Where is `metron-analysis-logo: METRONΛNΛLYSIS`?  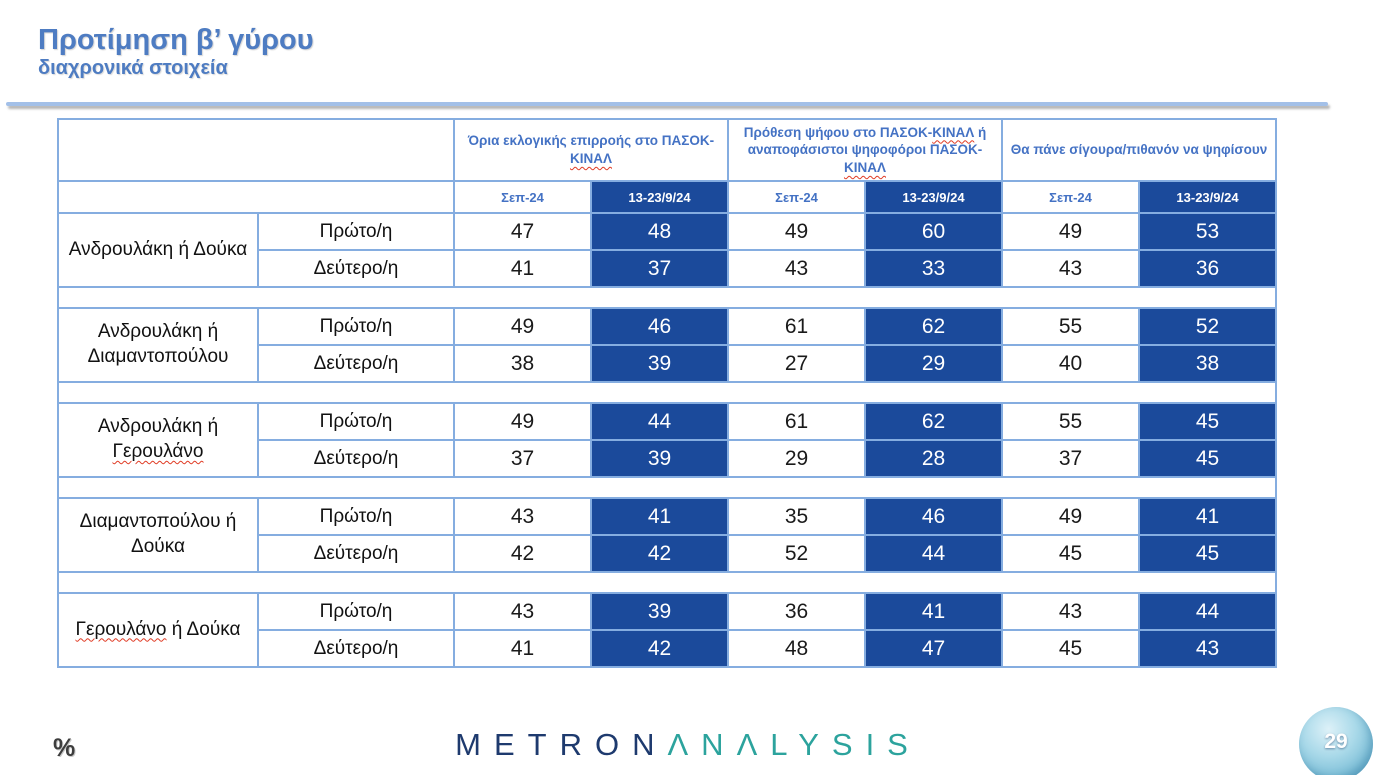
metron-analysis-logo: METRONΛNΛLYSIS is located at coordinates (688, 745).